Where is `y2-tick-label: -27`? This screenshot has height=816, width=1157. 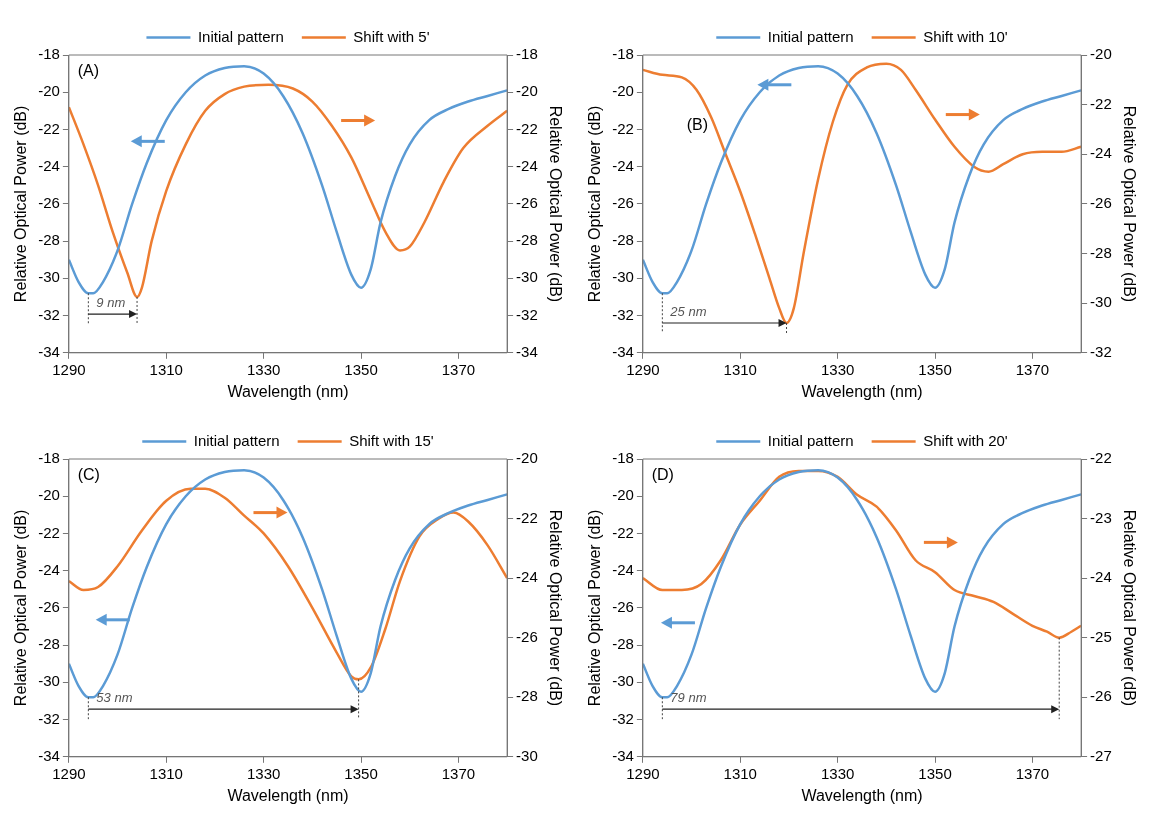 y2-tick-label: -27 is located at coordinates (1101, 755).